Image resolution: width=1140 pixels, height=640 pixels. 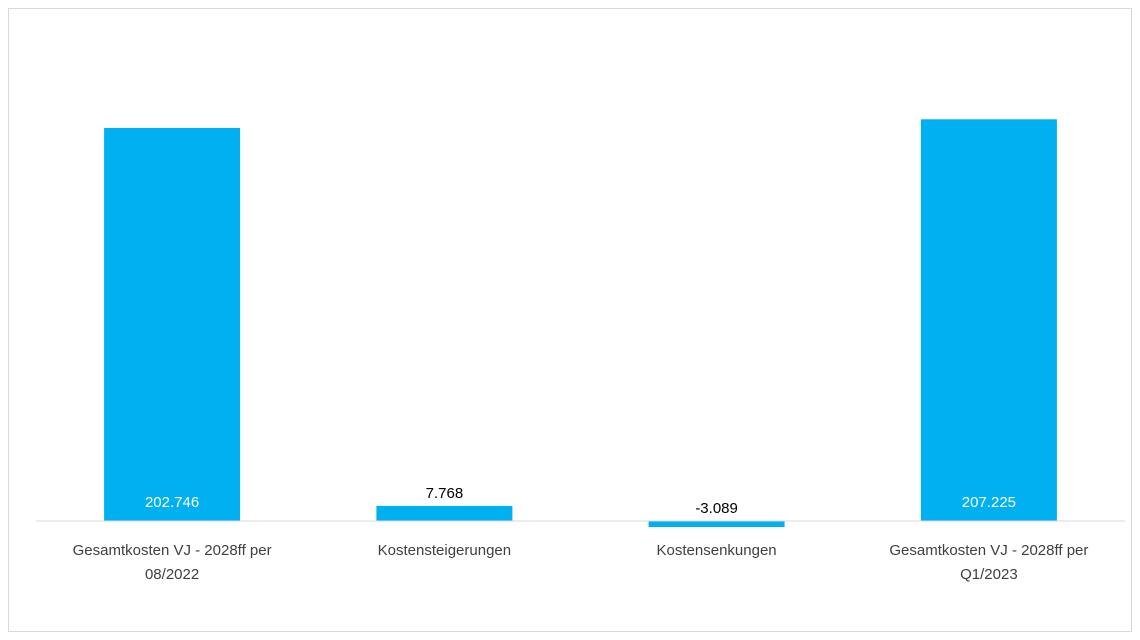 I want to click on category-label-line: 08/2022, so click(x=172, y=574).